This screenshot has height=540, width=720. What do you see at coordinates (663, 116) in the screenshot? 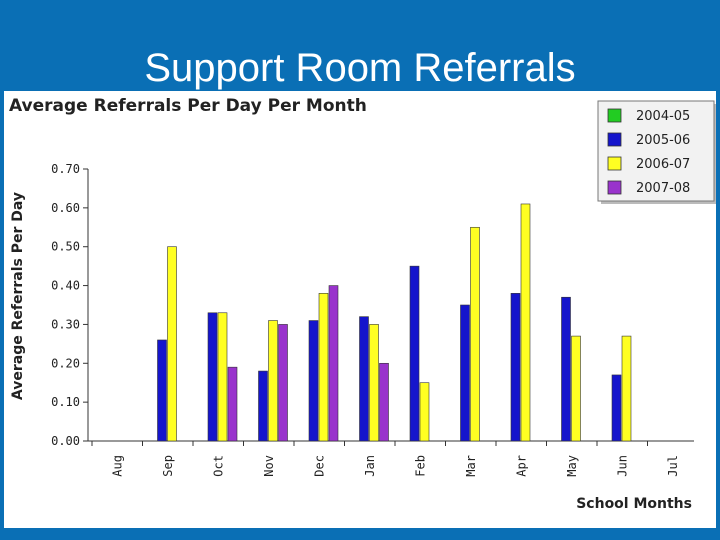
I see `legend-label: 2004-05` at bounding box center [663, 116].